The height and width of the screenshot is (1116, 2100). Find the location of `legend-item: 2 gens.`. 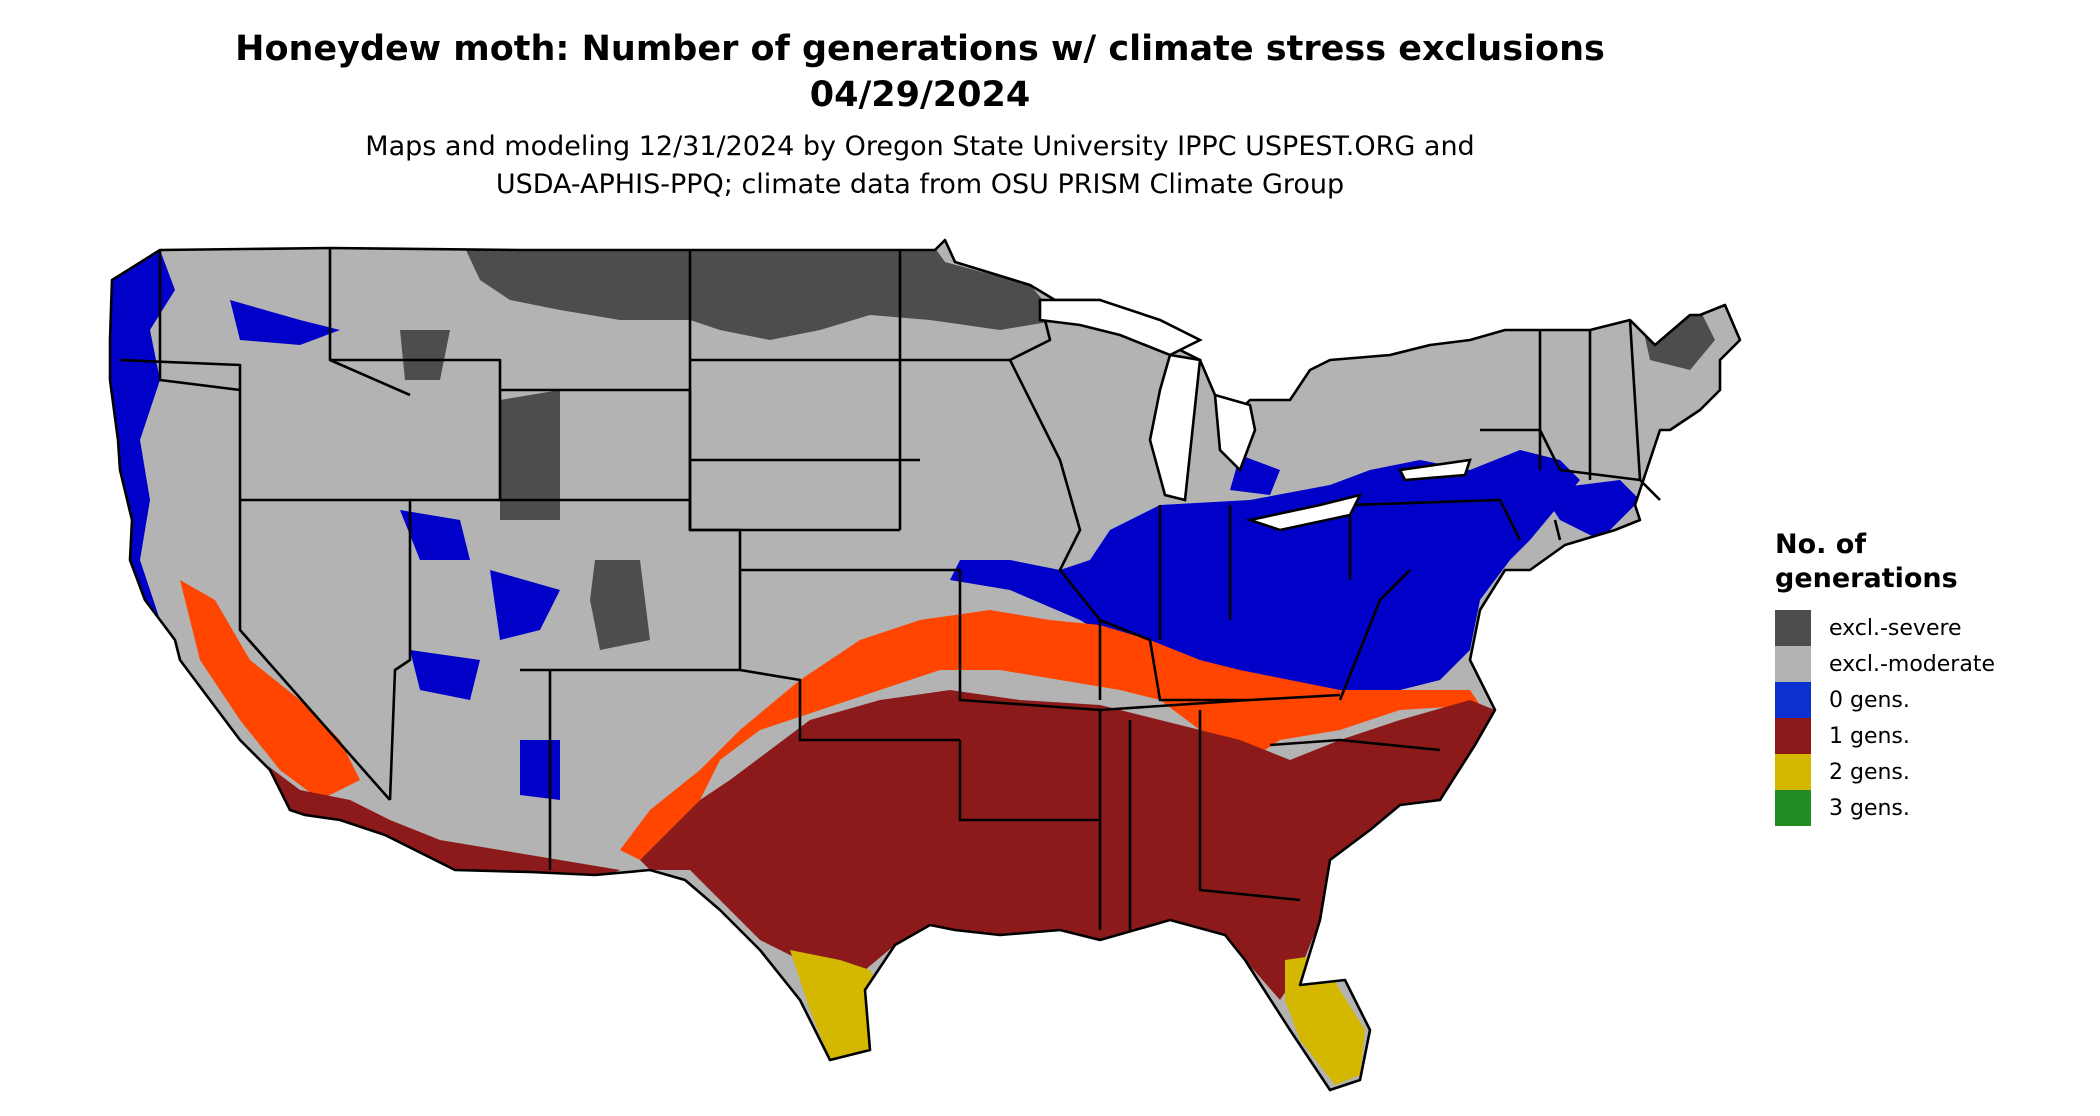

legend-item: 2 gens. is located at coordinates (1905, 772).